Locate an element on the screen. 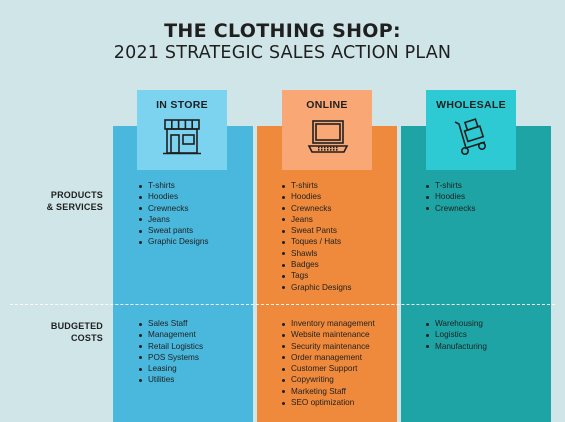 This screenshot has height=422, width=565. list-item: Sweat pants is located at coordinates (173, 230).